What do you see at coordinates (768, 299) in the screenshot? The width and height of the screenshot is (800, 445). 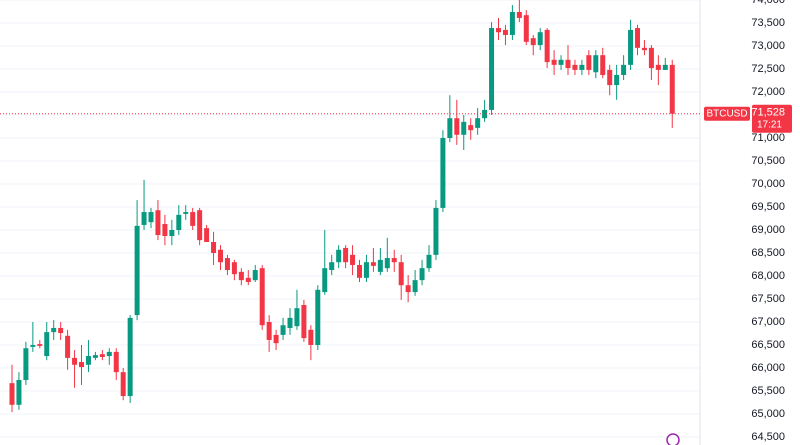 I see `y-tick-label: 67,500` at bounding box center [768, 299].